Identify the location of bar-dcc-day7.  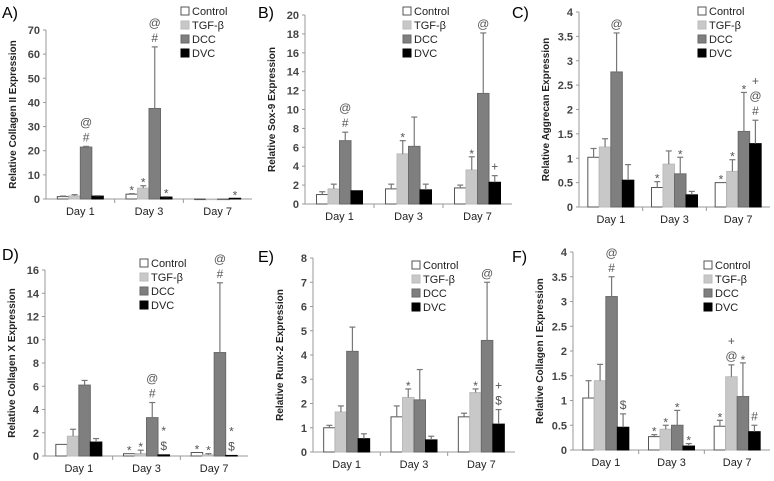
(483, 148).